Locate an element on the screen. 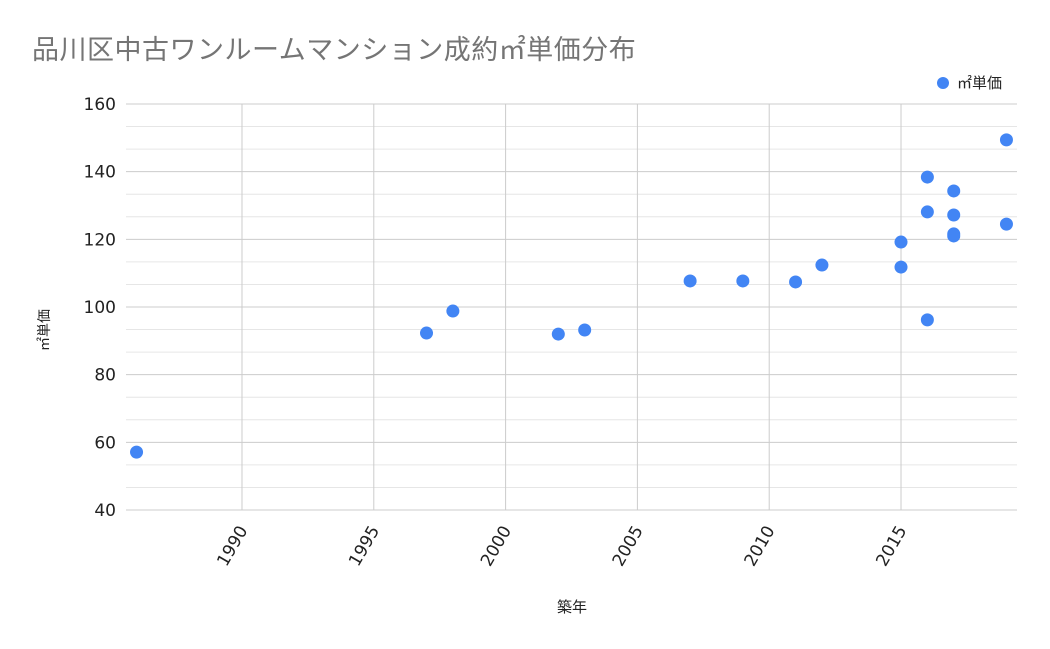 The image size is (1050, 649). y-axis-ticks: 40 60 80 100 120 140 160 is located at coordinates (100, 308).